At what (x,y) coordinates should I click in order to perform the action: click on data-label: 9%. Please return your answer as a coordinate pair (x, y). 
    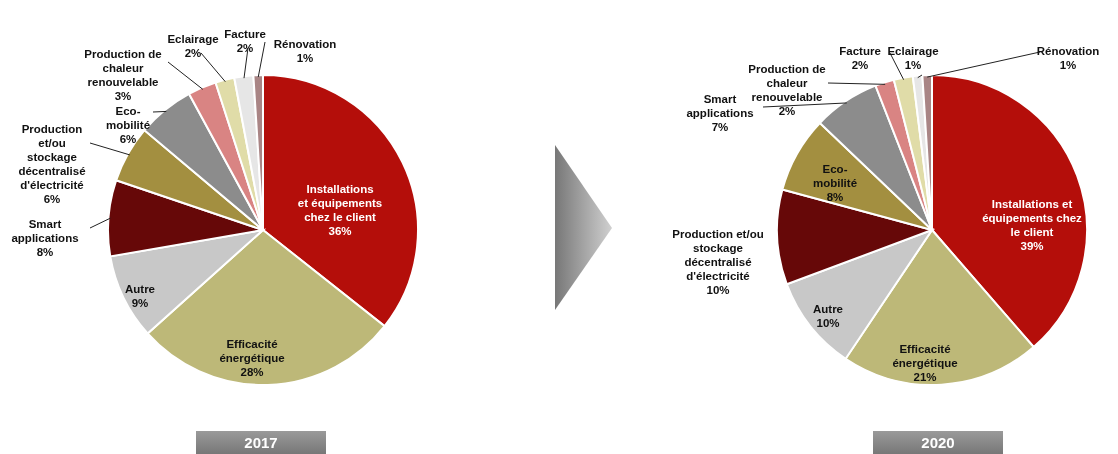
    Looking at the image, I should click on (140, 303).